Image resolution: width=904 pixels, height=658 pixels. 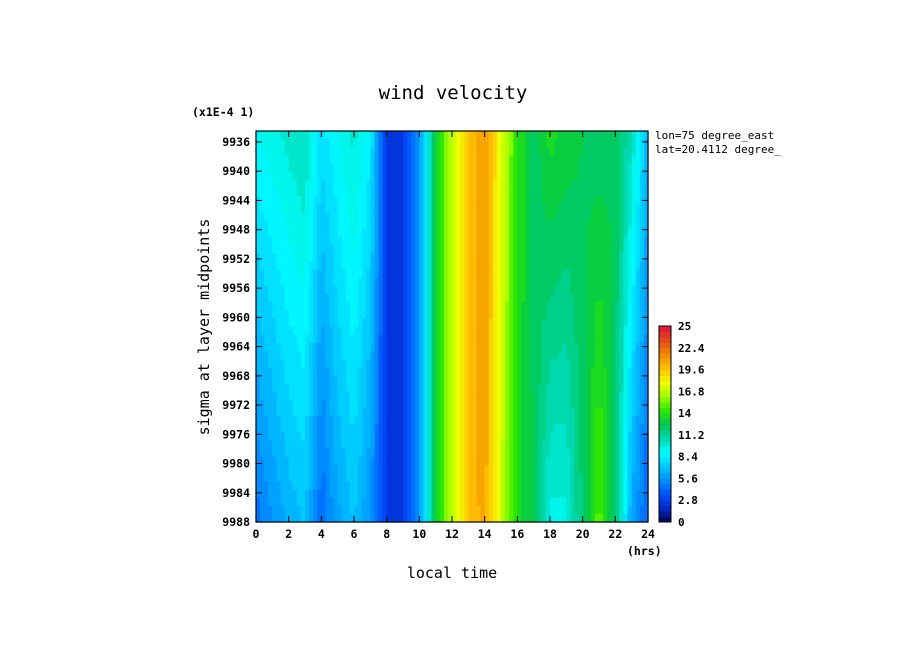 What do you see at coordinates (236, 405) in the screenshot?
I see `y-tick-label: 9972` at bounding box center [236, 405].